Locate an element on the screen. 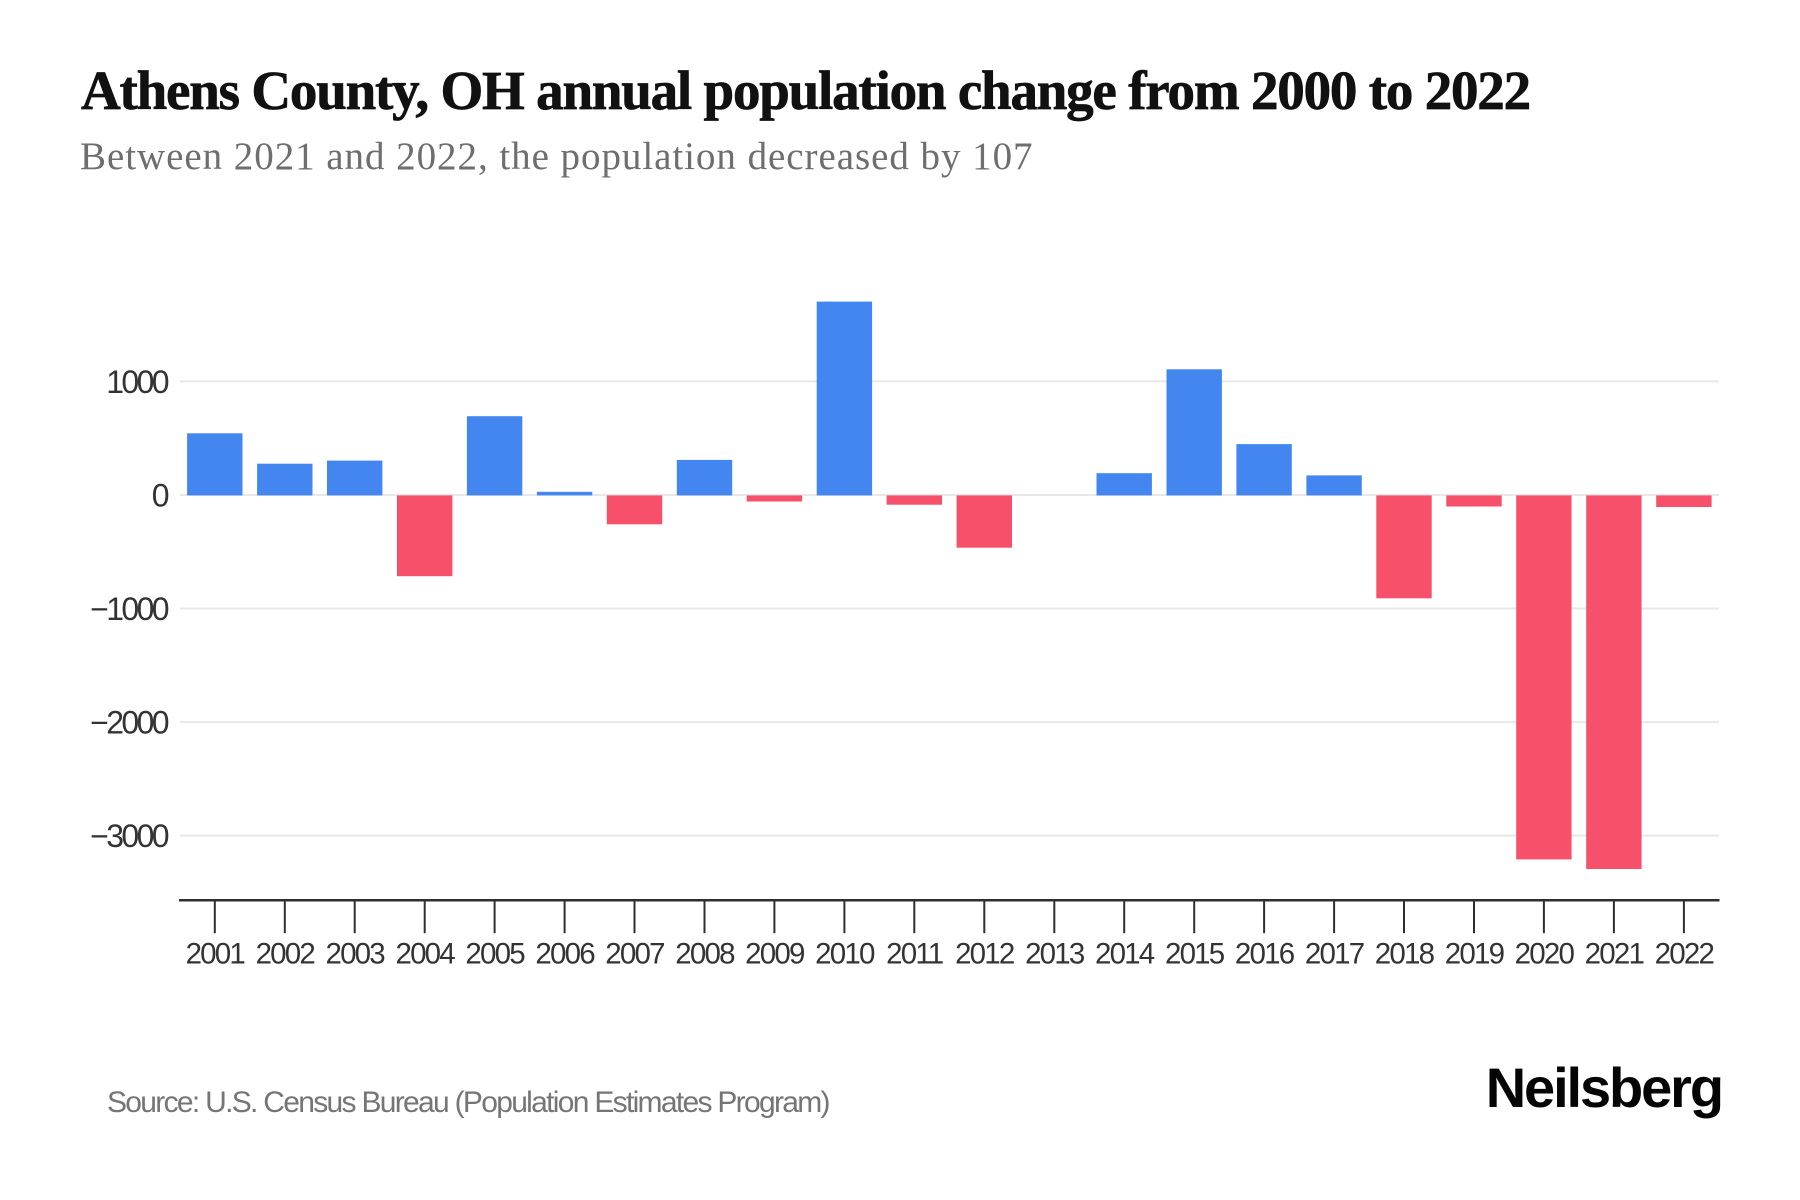  svg-text: 2003 is located at coordinates (355, 954).